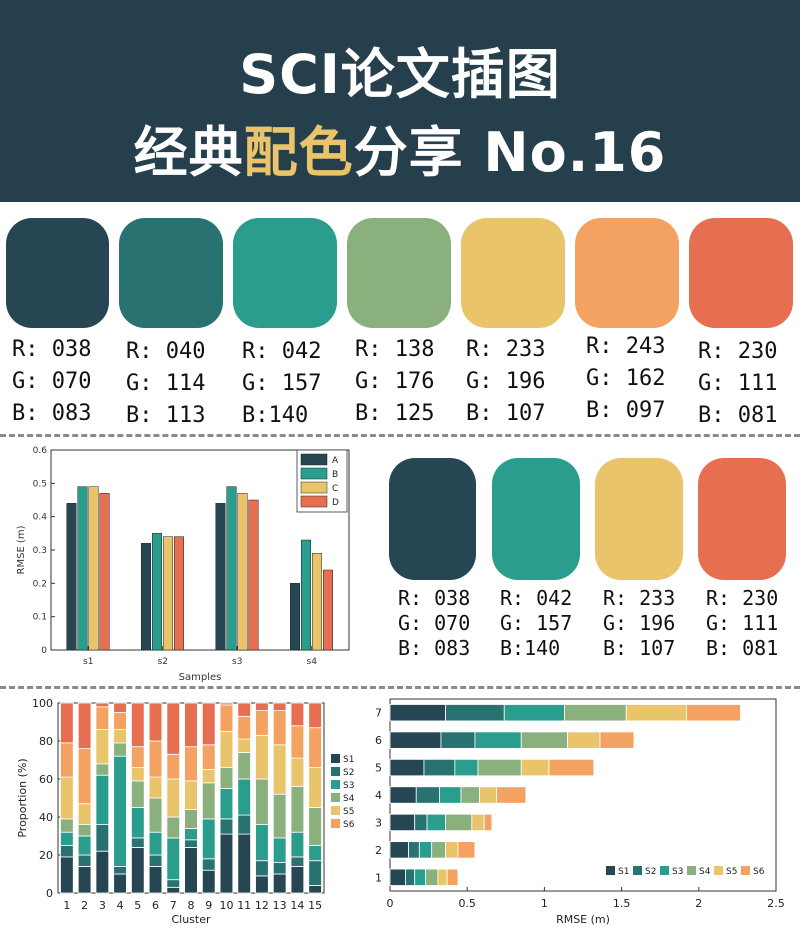 The height and width of the screenshot is (940, 800). I want to click on color-swatch-c, so click(639, 519).